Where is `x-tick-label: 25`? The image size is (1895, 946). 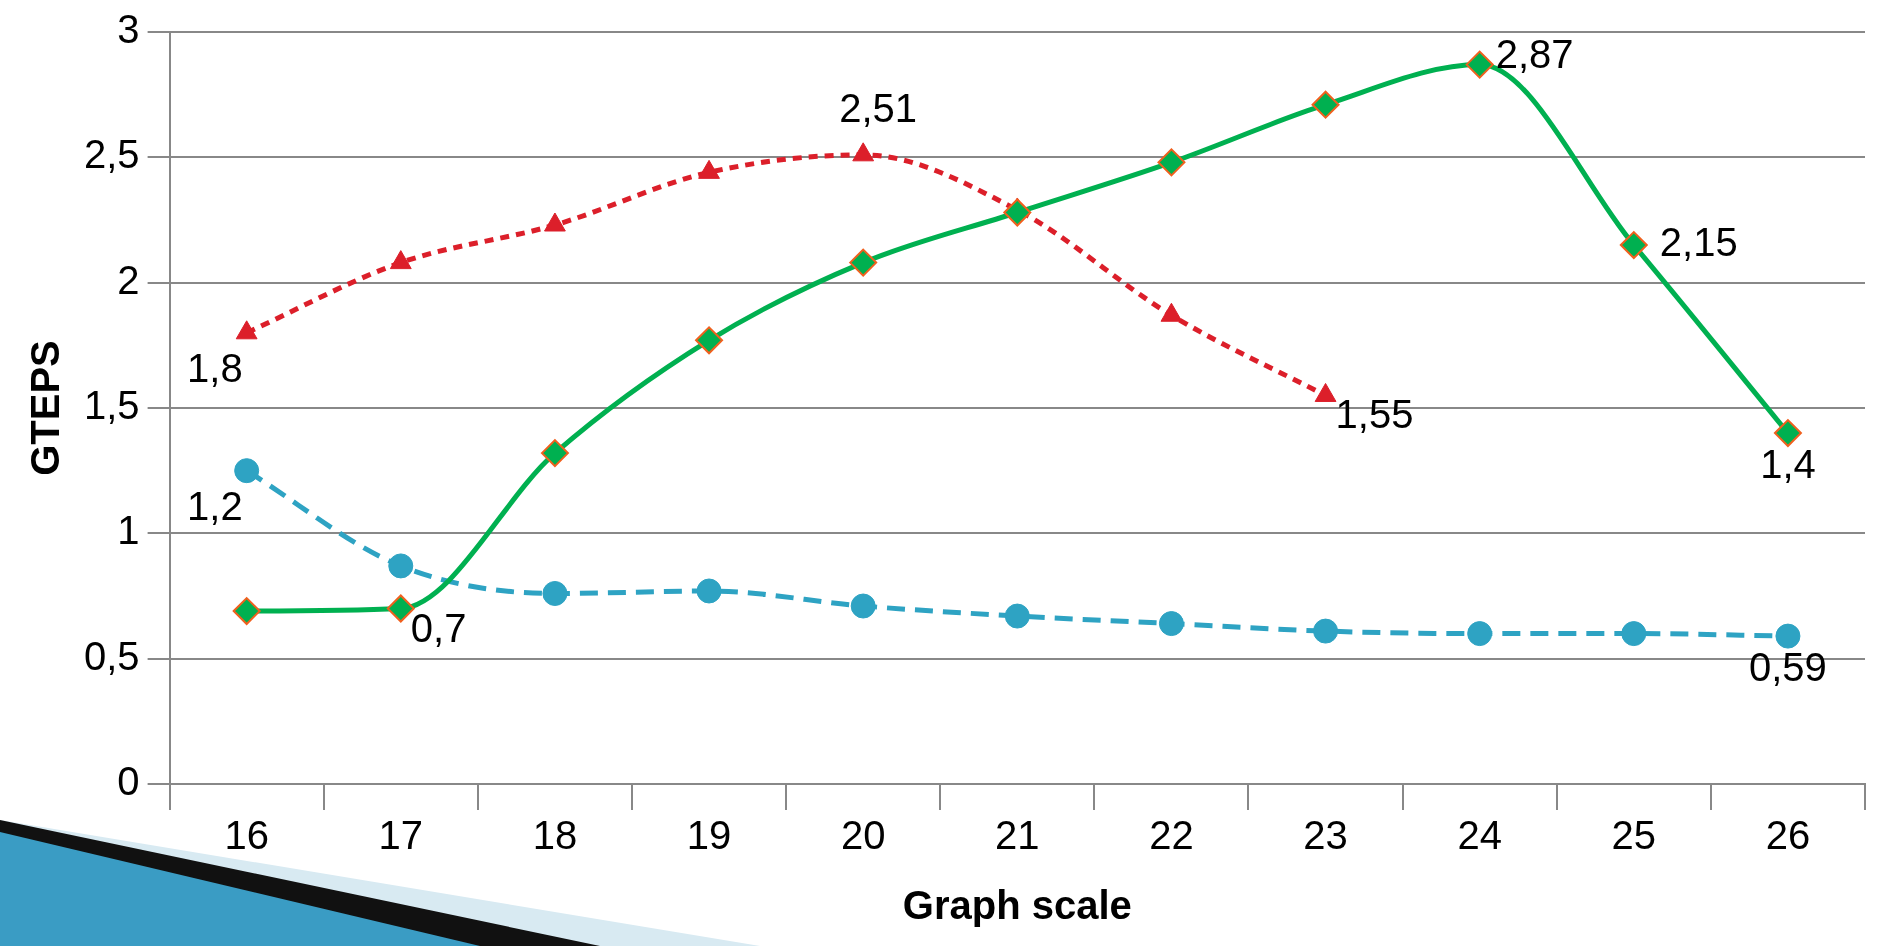
x-tick-label: 25 is located at coordinates (1634, 835).